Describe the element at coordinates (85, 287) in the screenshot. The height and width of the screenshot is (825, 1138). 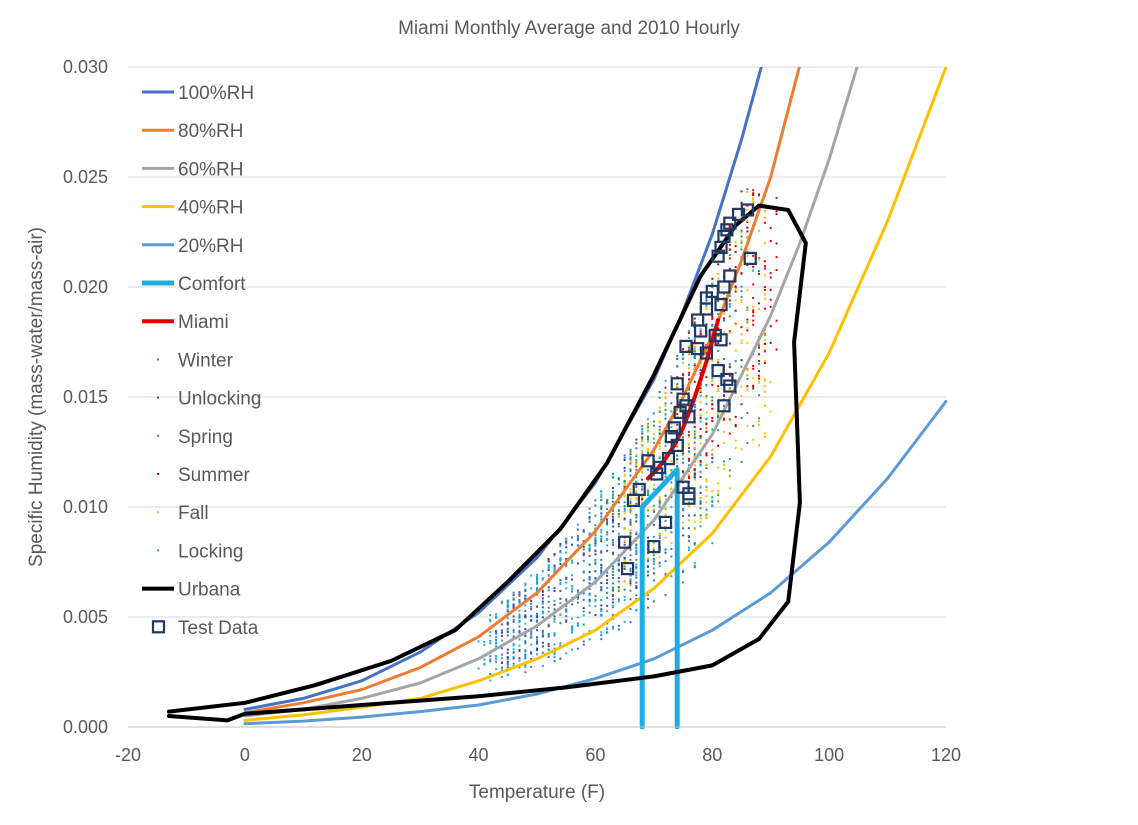
I see `y-tick-label: 0.020` at that location.